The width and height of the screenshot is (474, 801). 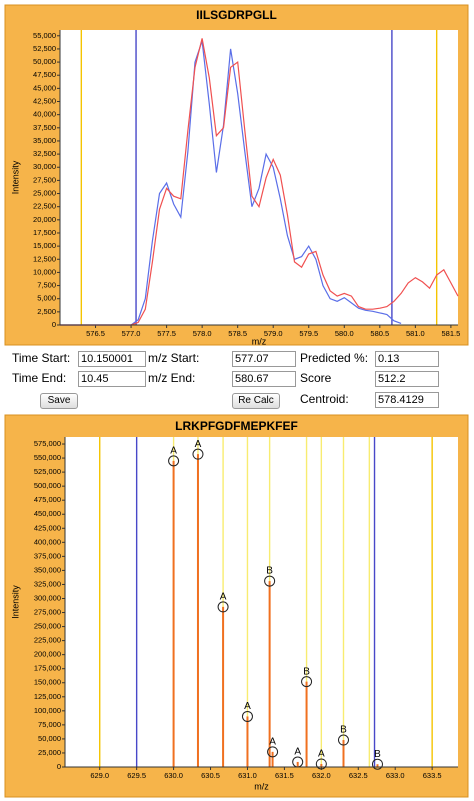 What do you see at coordinates (46, 298) in the screenshot?
I see `y-tick-label: 5,000` at bounding box center [46, 298].